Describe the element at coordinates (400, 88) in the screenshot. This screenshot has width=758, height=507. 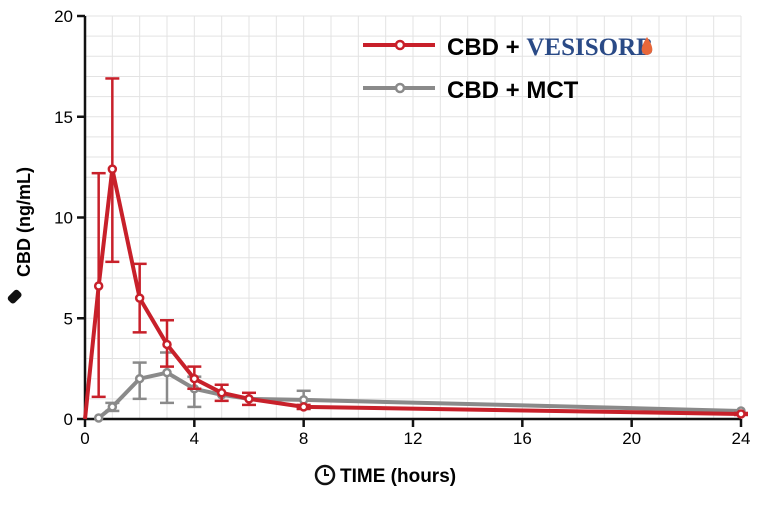
I see `legend-marker-mct` at that location.